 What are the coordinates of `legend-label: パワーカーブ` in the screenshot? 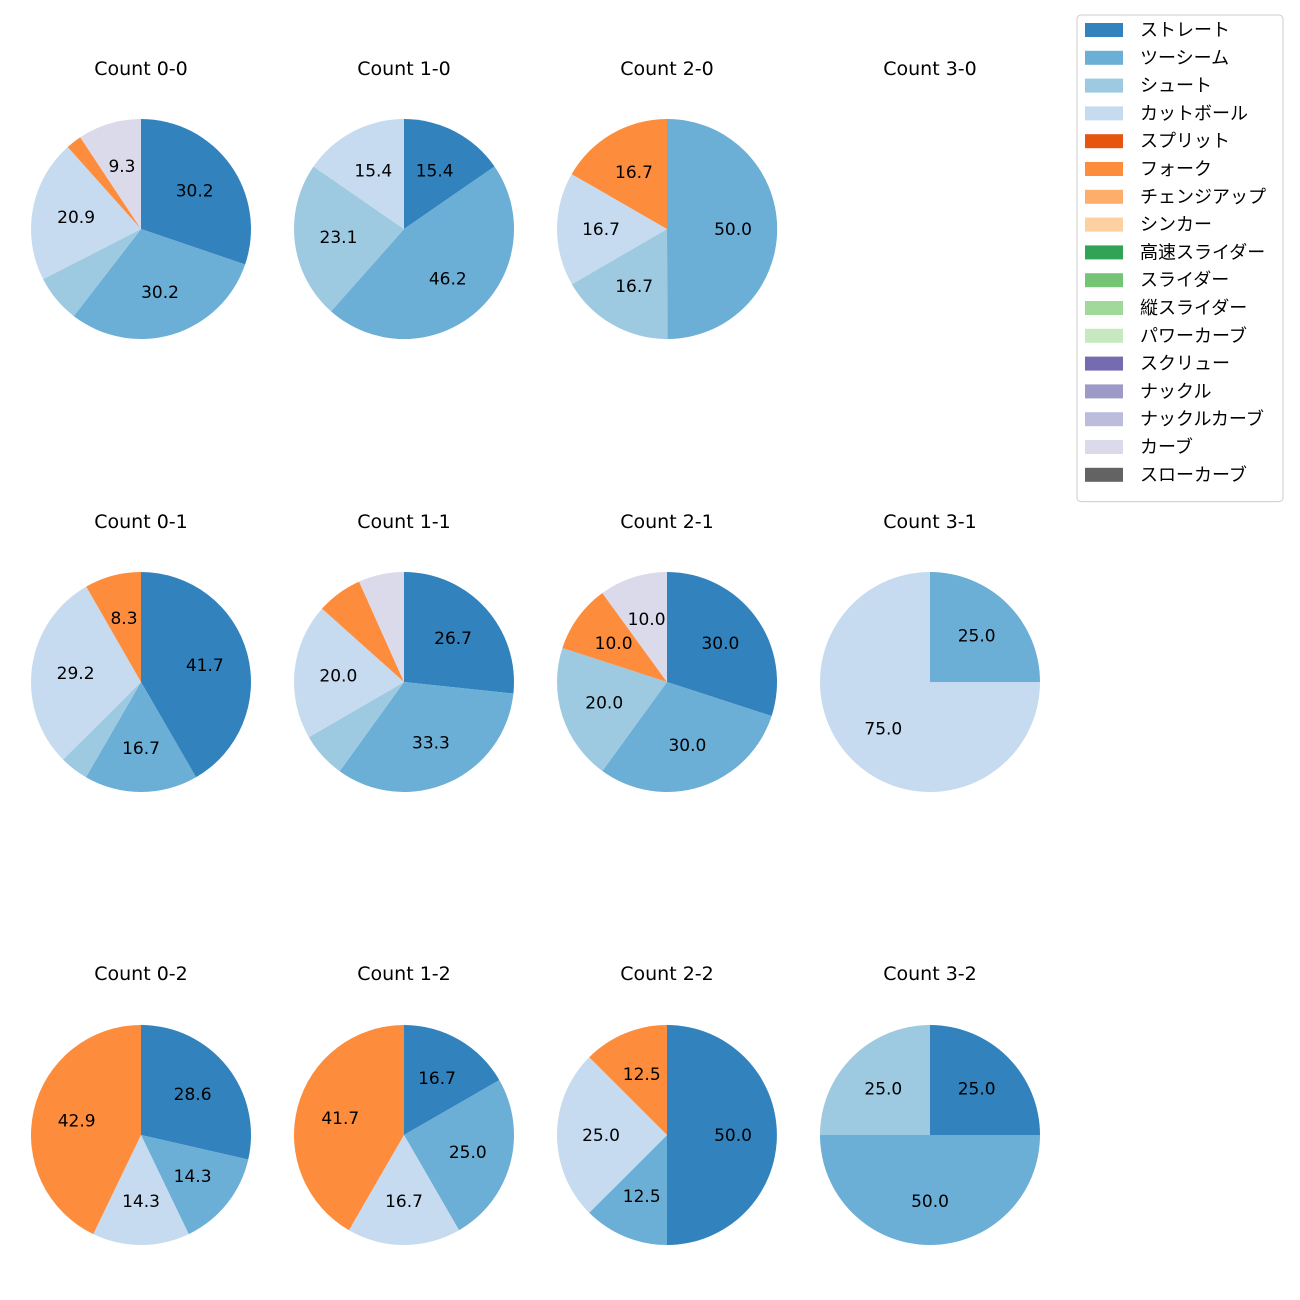 It's located at (1193, 336).